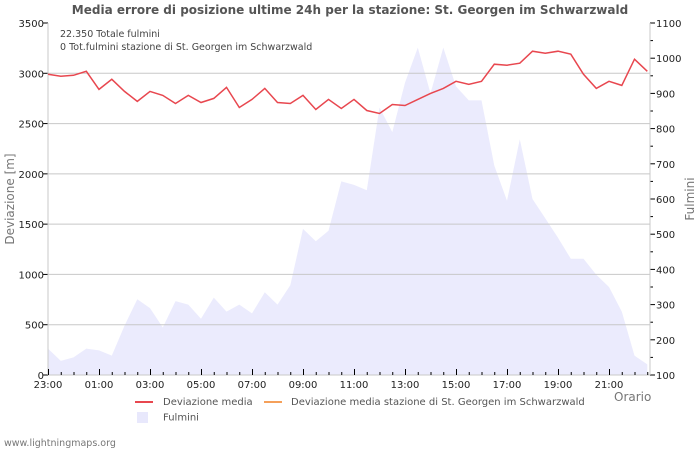 This screenshot has width=700, height=450. I want to click on right-tick-label: 700, so click(665, 165).